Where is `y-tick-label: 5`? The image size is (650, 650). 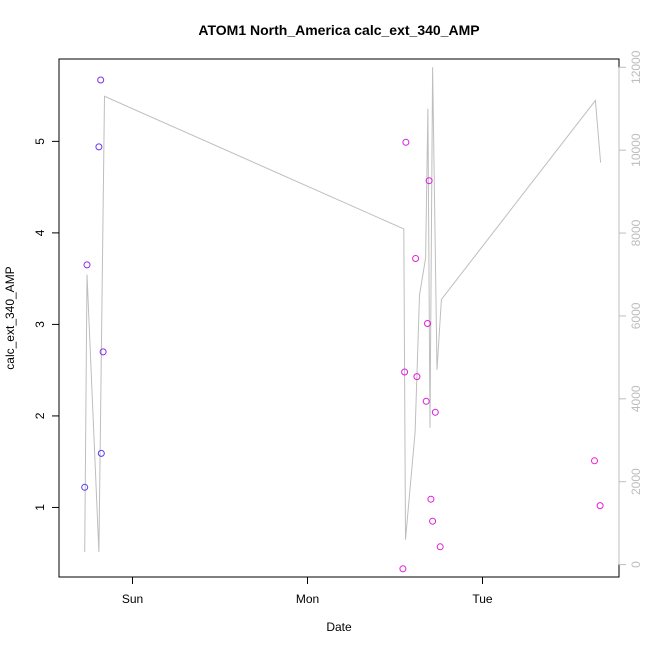 y-tick-label: 5 is located at coordinates (40, 141).